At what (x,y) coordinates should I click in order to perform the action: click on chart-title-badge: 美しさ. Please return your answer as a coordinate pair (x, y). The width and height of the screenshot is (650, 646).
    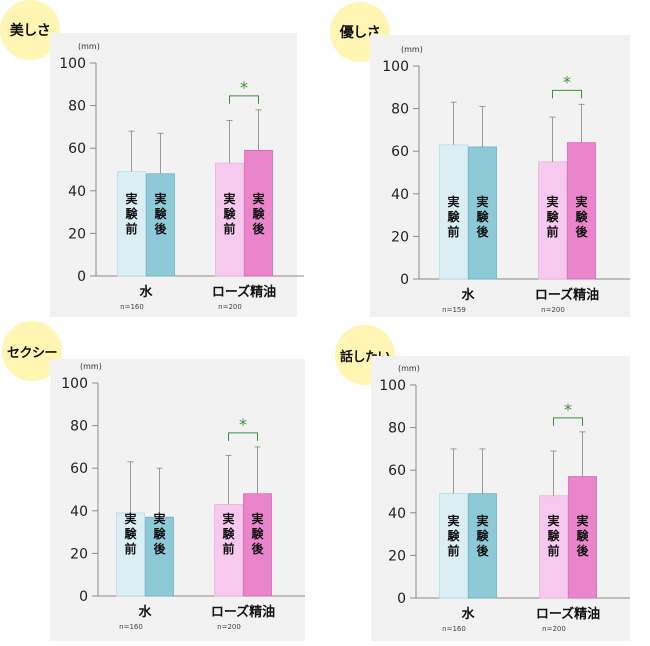
    Looking at the image, I should click on (30, 30).